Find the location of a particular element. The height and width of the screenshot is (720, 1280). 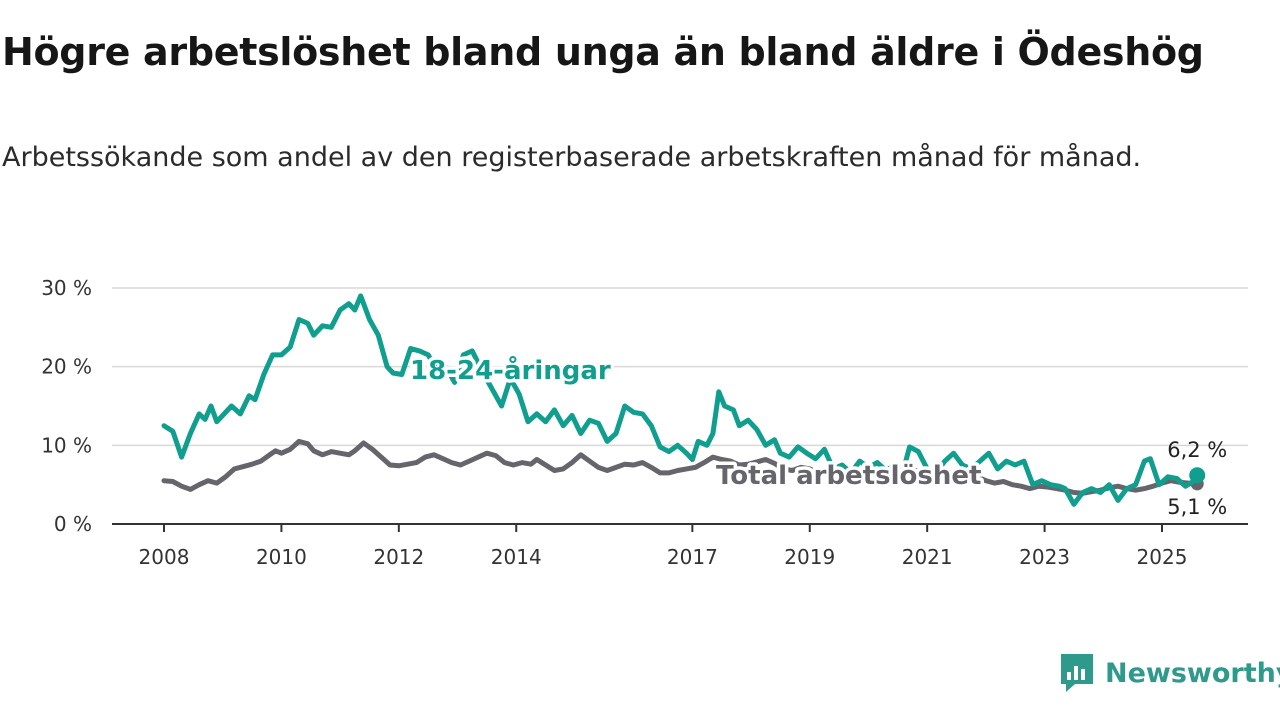

end-value-label-total: 5,1 % is located at coordinates (1197, 507).